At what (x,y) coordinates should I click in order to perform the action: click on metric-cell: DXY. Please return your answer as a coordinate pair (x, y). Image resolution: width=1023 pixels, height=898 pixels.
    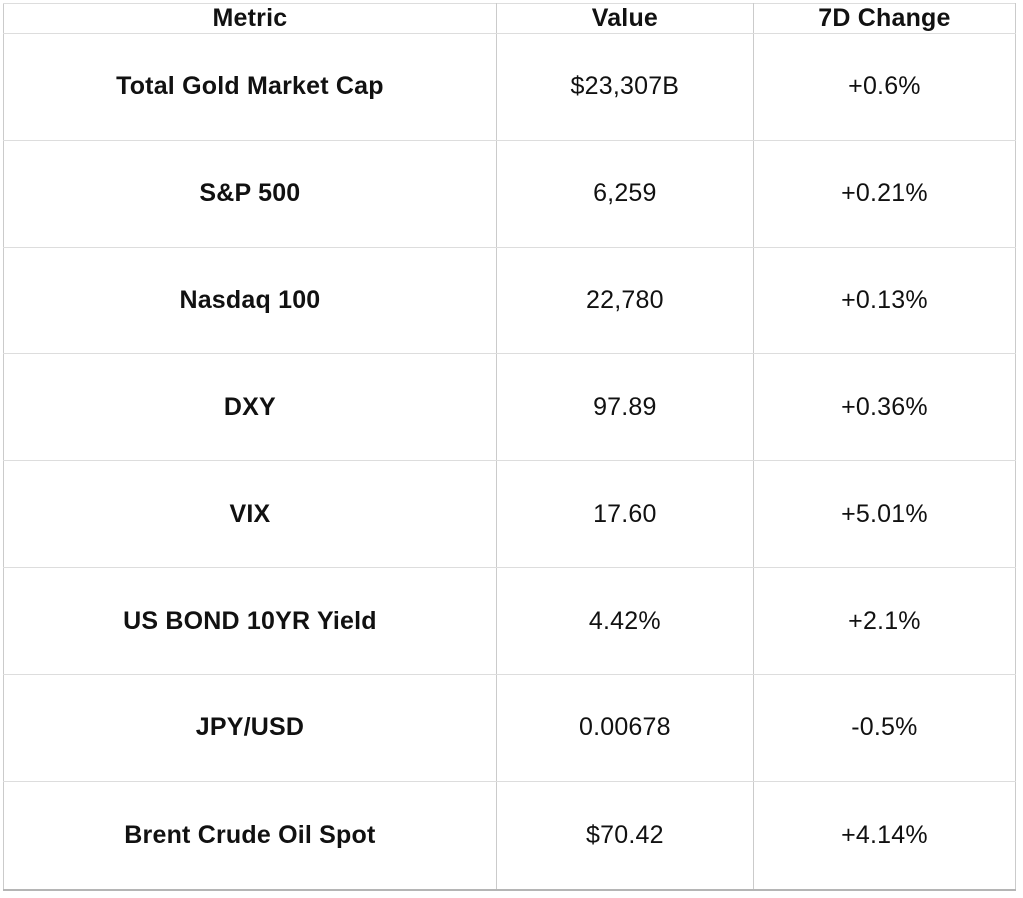
    Looking at the image, I should click on (250, 407).